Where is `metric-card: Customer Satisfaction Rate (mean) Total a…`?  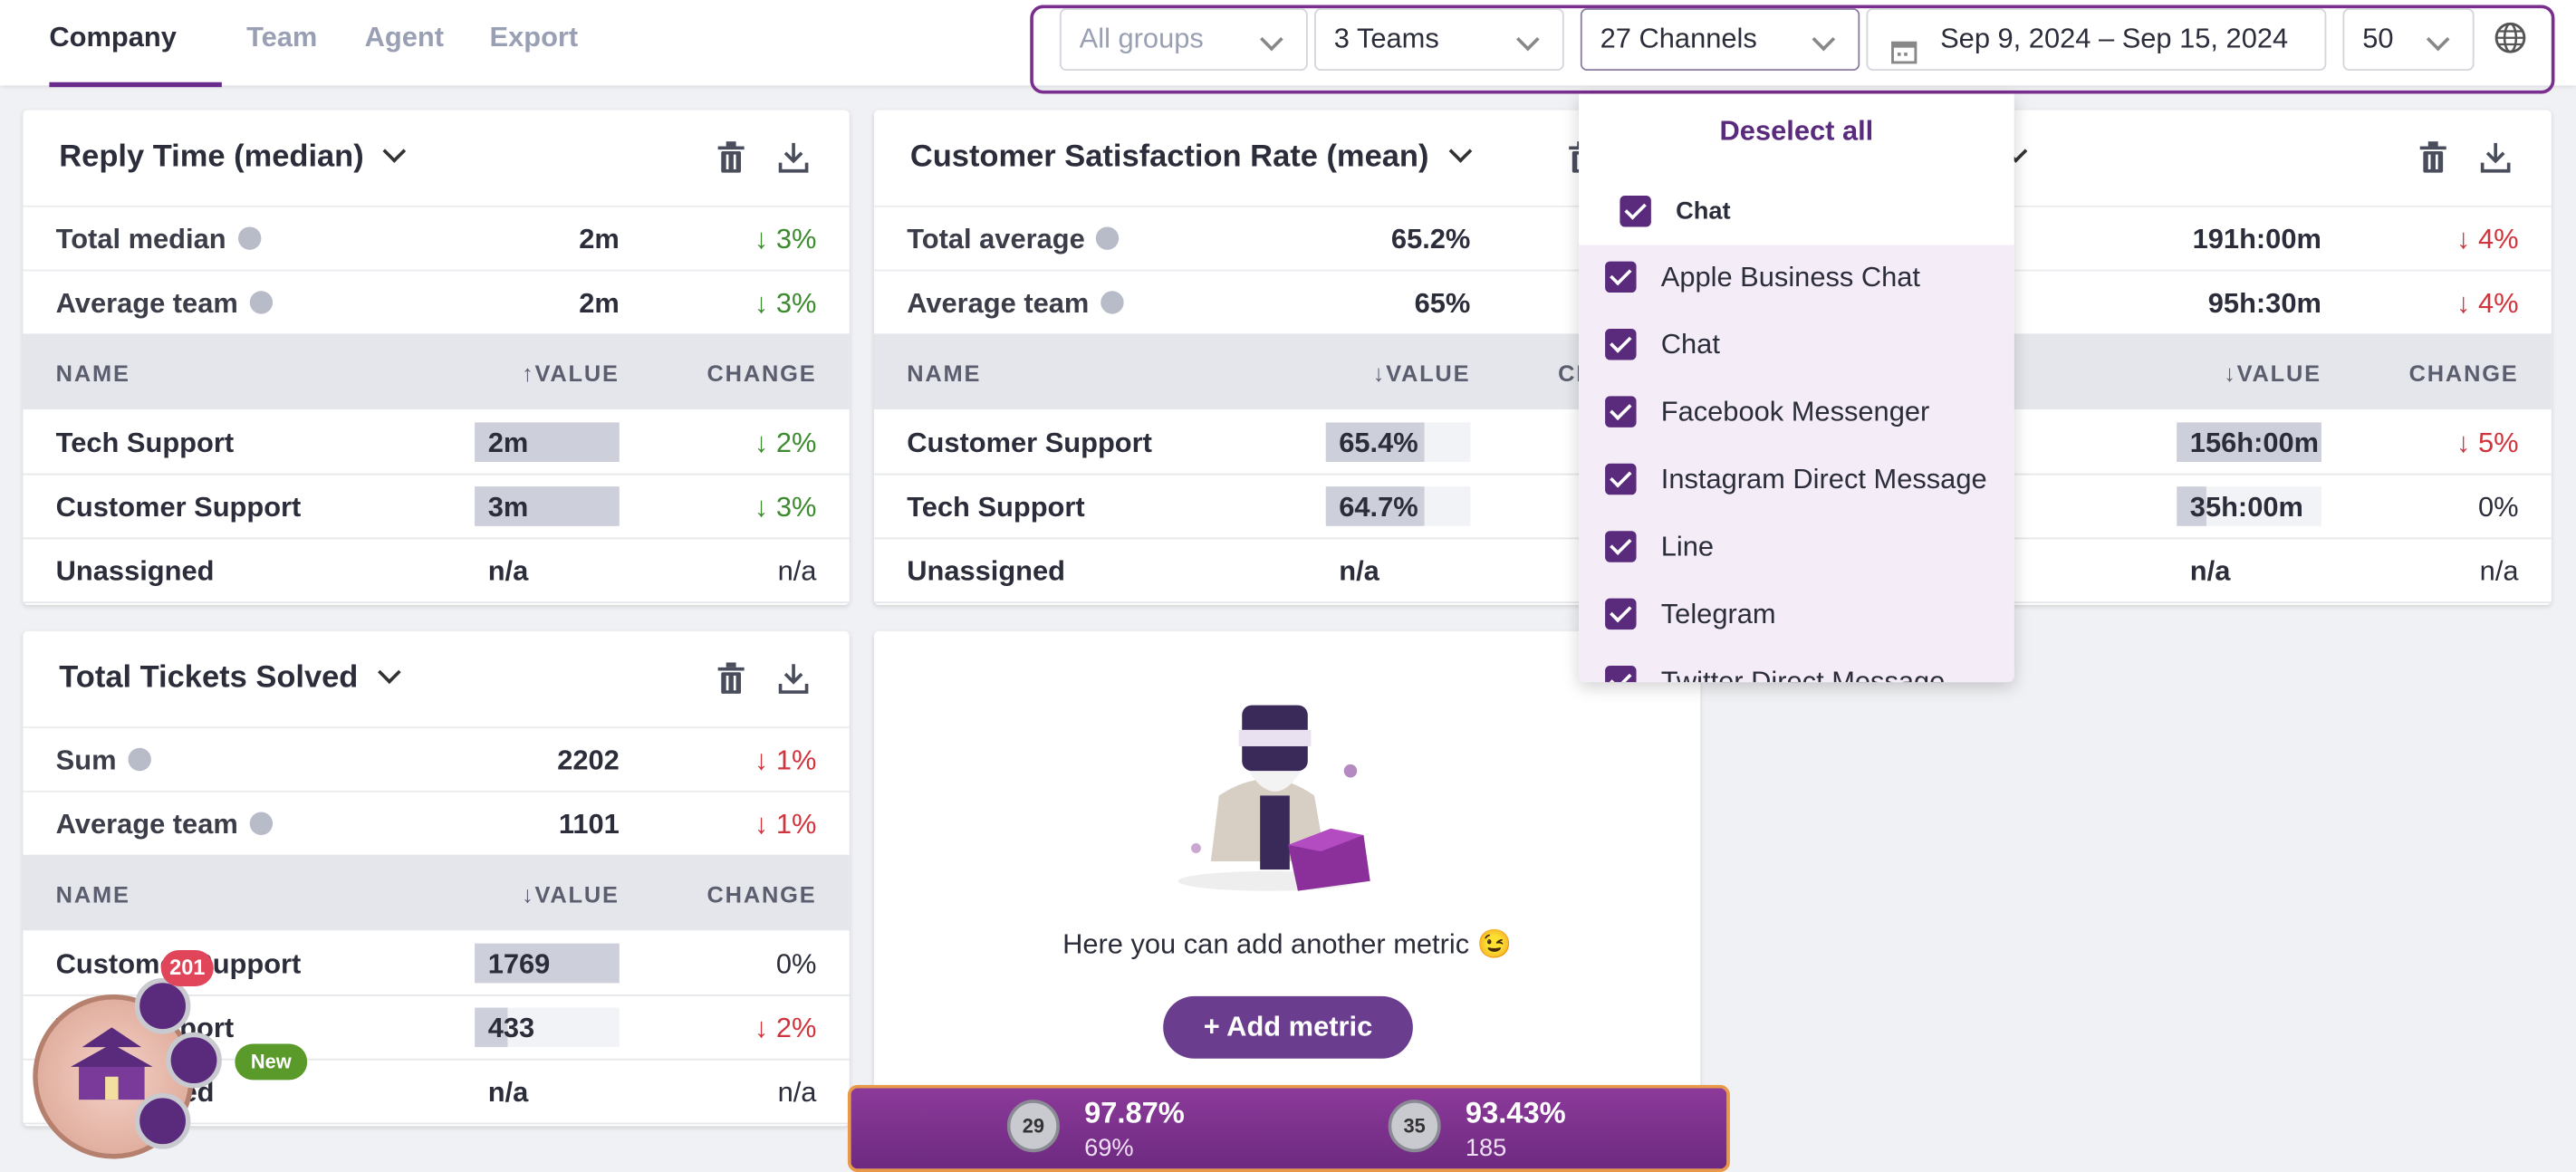 metric-card: Customer Satisfaction Rate (mean) Total a… is located at coordinates (1287, 357).